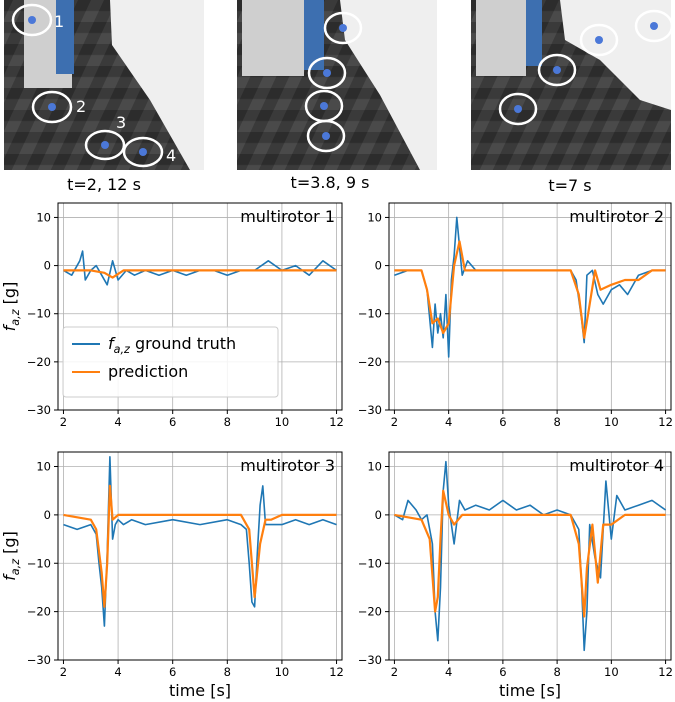 Image resolution: width=675 pixels, height=702 pixels. What do you see at coordinates (287, 465) in the screenshot?
I see `chart-title: multirotor 3` at bounding box center [287, 465].